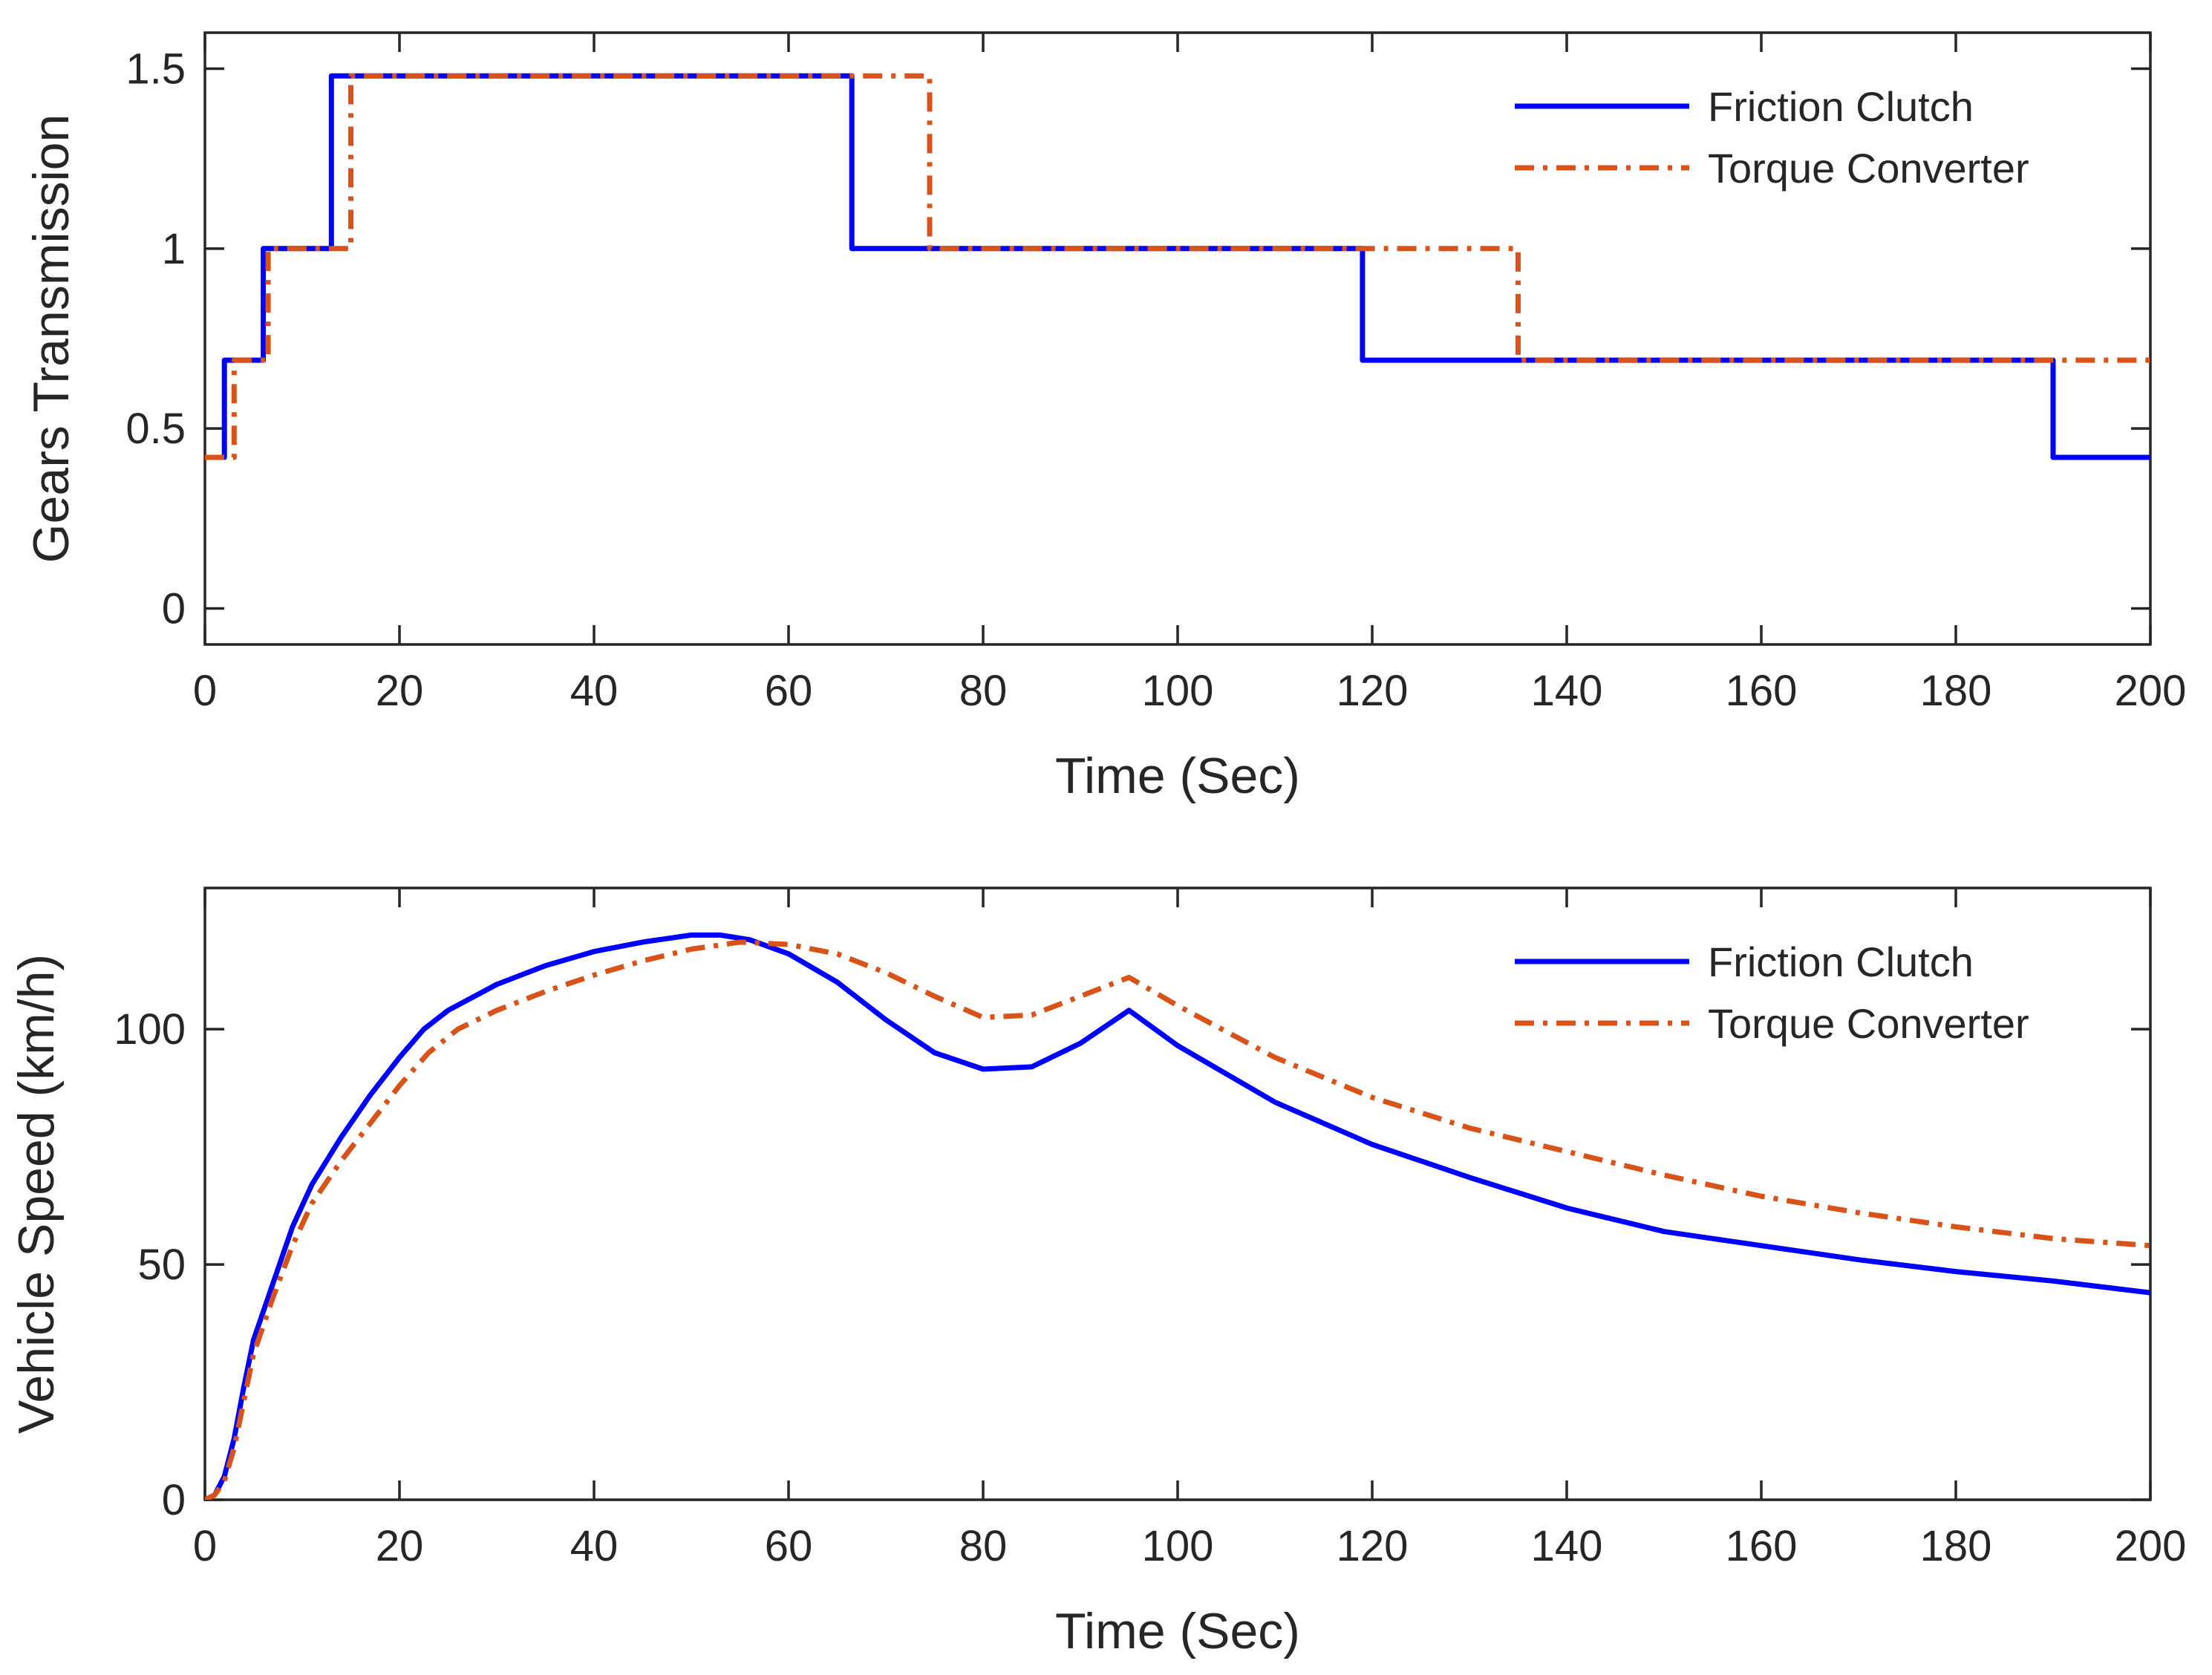 This screenshot has width=2212, height=1675. I want to click on y-axis-label: Gears Transmission, so click(51, 339).